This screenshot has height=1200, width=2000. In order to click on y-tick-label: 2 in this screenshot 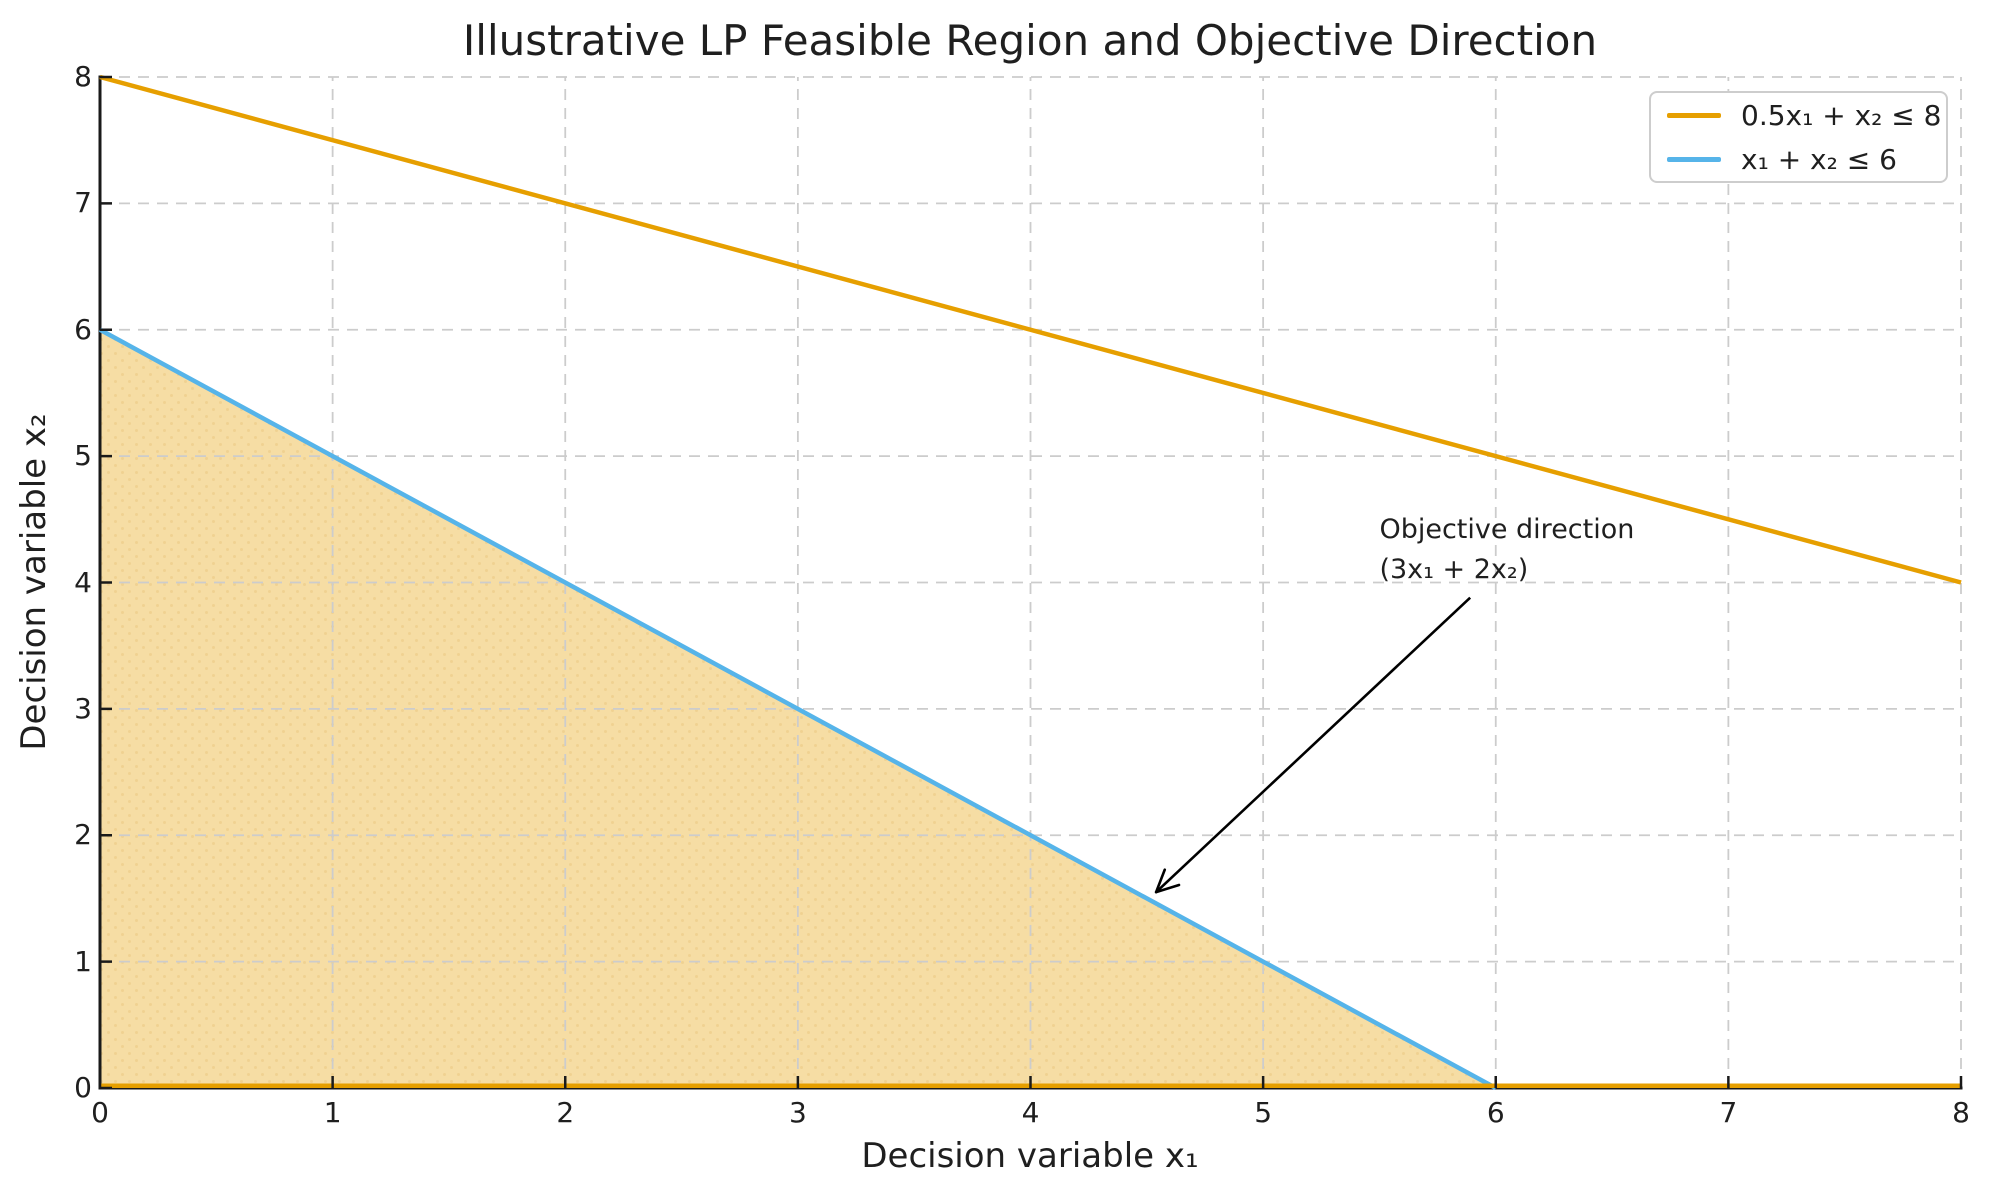, I will do `click(83, 835)`.